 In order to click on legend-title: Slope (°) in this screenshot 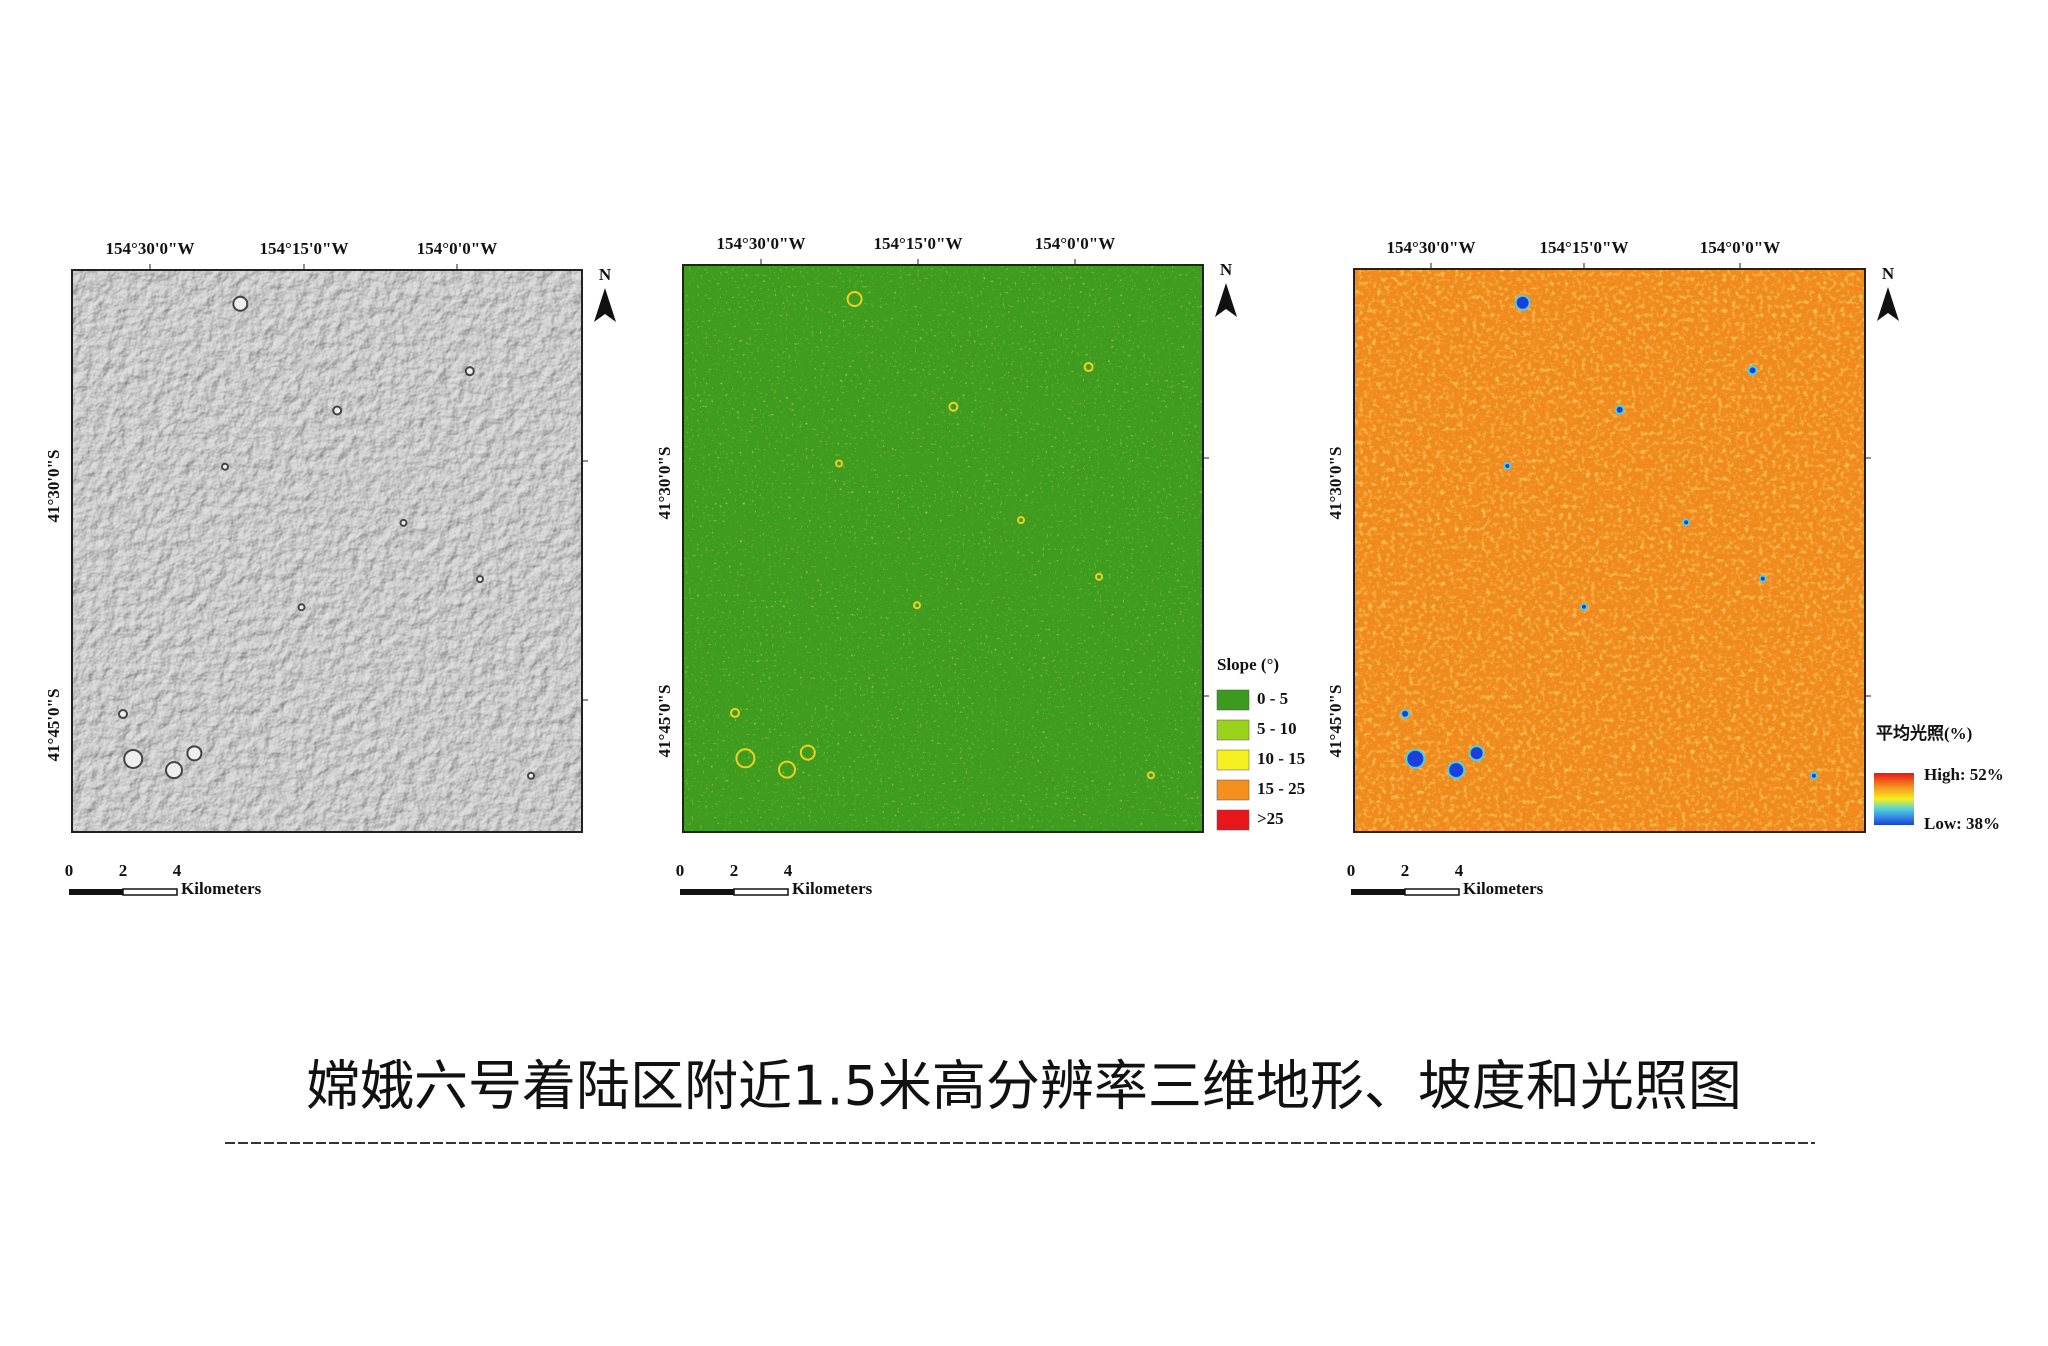, I will do `click(1248, 664)`.